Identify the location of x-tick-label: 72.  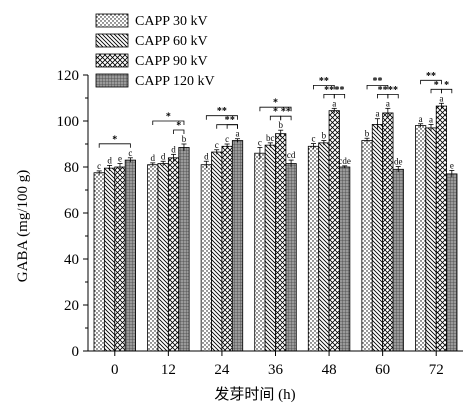
(436, 370).